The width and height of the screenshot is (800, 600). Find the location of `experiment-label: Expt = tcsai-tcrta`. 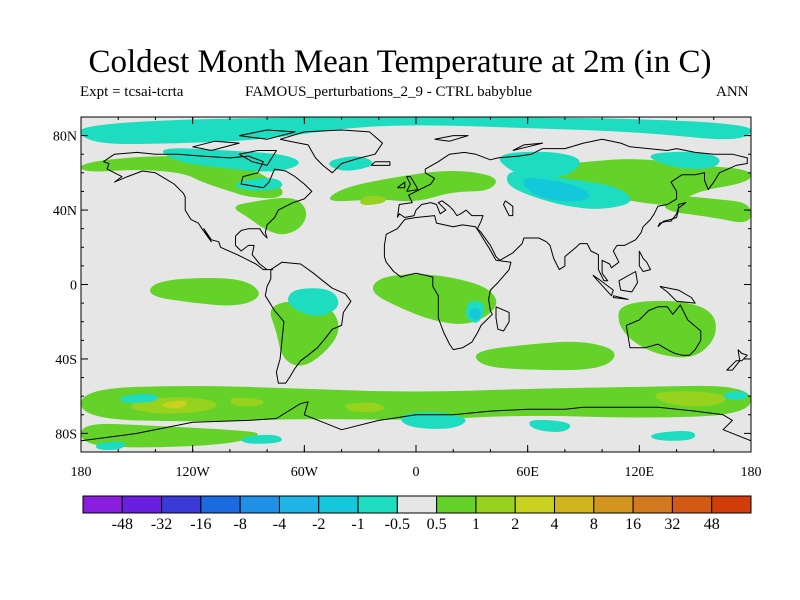

experiment-label: Expt = tcsai-tcrta is located at coordinates (132, 92).